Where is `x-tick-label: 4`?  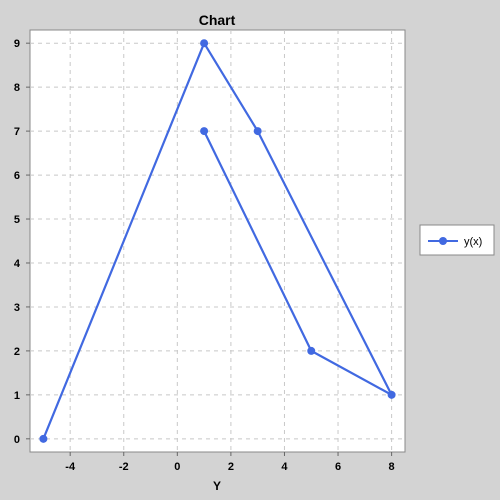 x-tick-label: 4 is located at coordinates (284, 467).